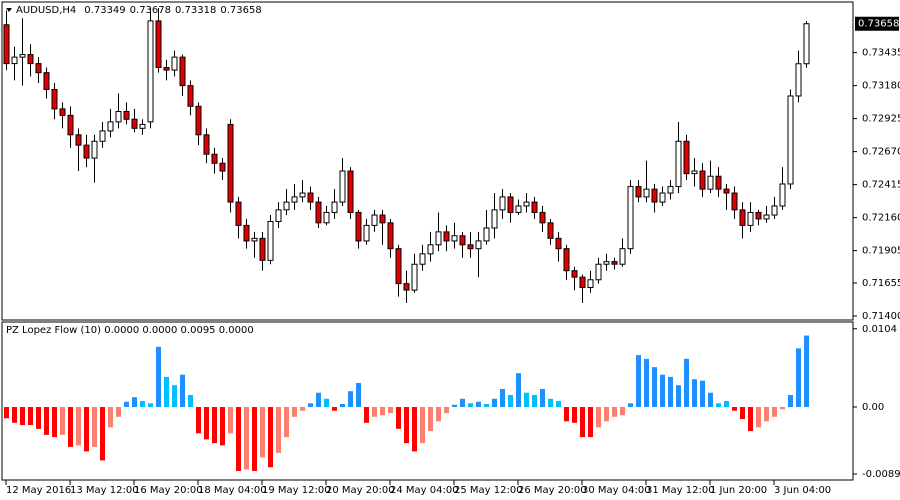  Describe the element at coordinates (9, 10) in the screenshot. I see `menu-arrow` at that location.